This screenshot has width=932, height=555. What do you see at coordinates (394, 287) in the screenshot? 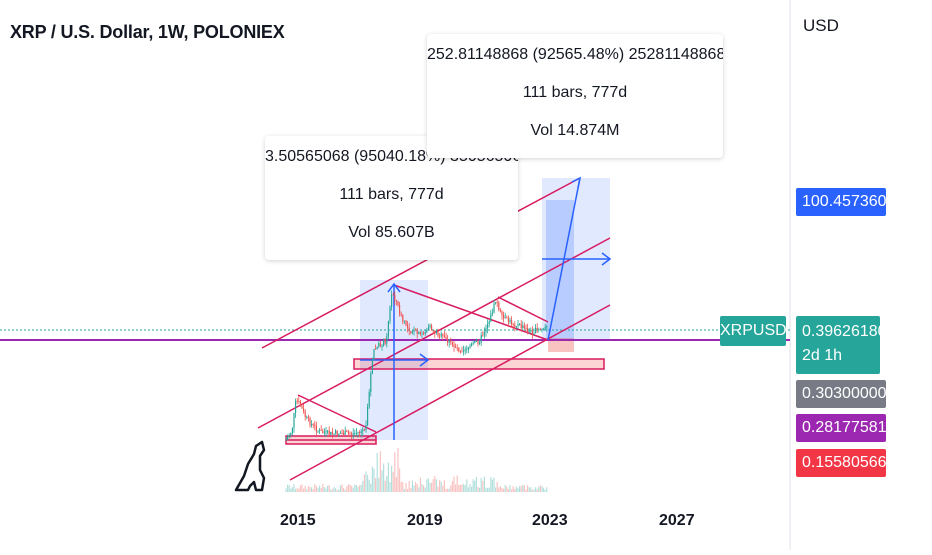
I see `measure-arrow-left-vertical-head` at bounding box center [394, 287].